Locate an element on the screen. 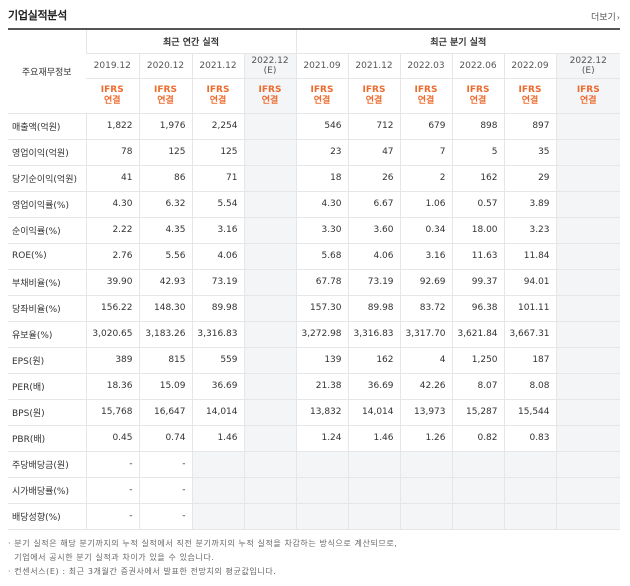  chevron-right-icon: › is located at coordinates (618, 17).